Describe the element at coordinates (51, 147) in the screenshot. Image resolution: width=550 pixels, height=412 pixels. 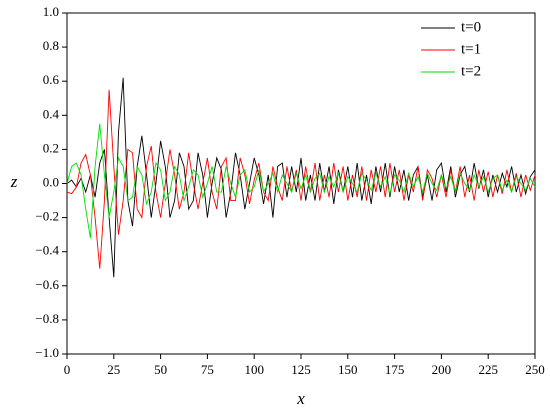
I see `y-tick-label: 0.2` at that location.